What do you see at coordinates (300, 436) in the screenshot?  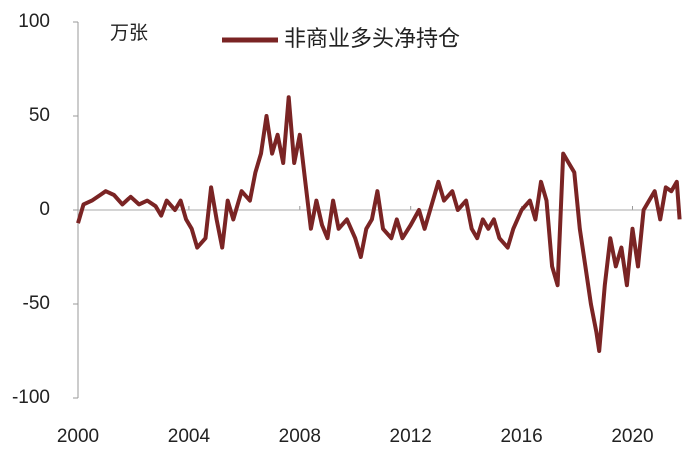 I see `x-tick-label: 2008` at bounding box center [300, 436].